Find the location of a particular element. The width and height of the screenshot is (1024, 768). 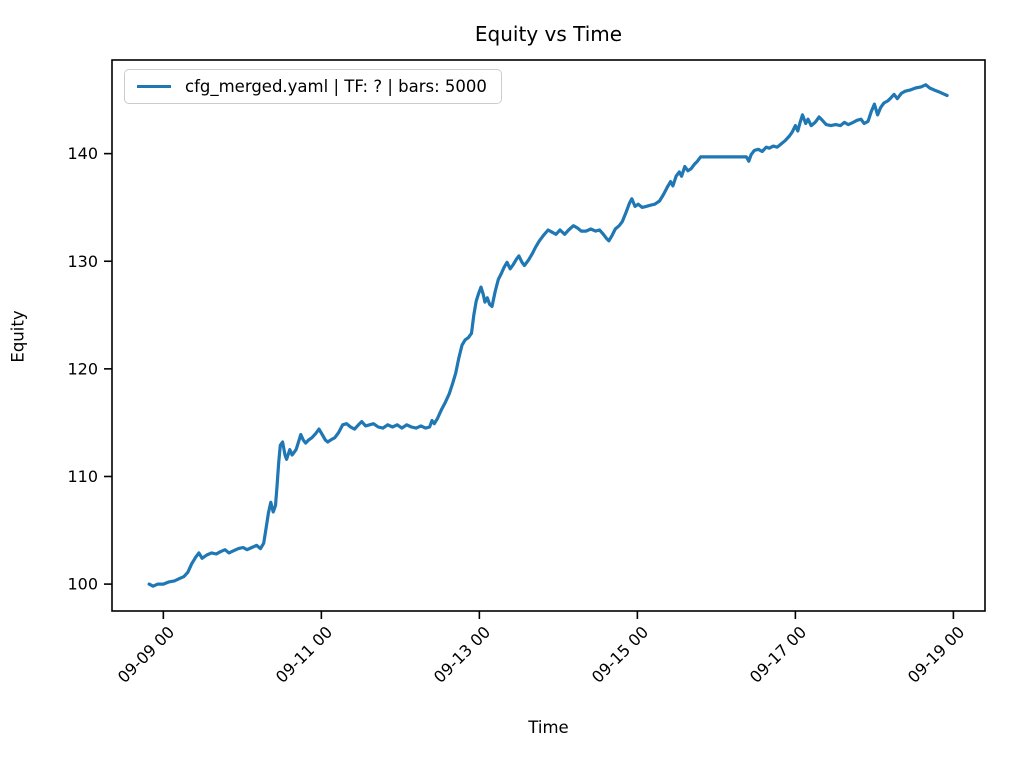

x-tick-label: 09-15 00 is located at coordinates (620, 654).